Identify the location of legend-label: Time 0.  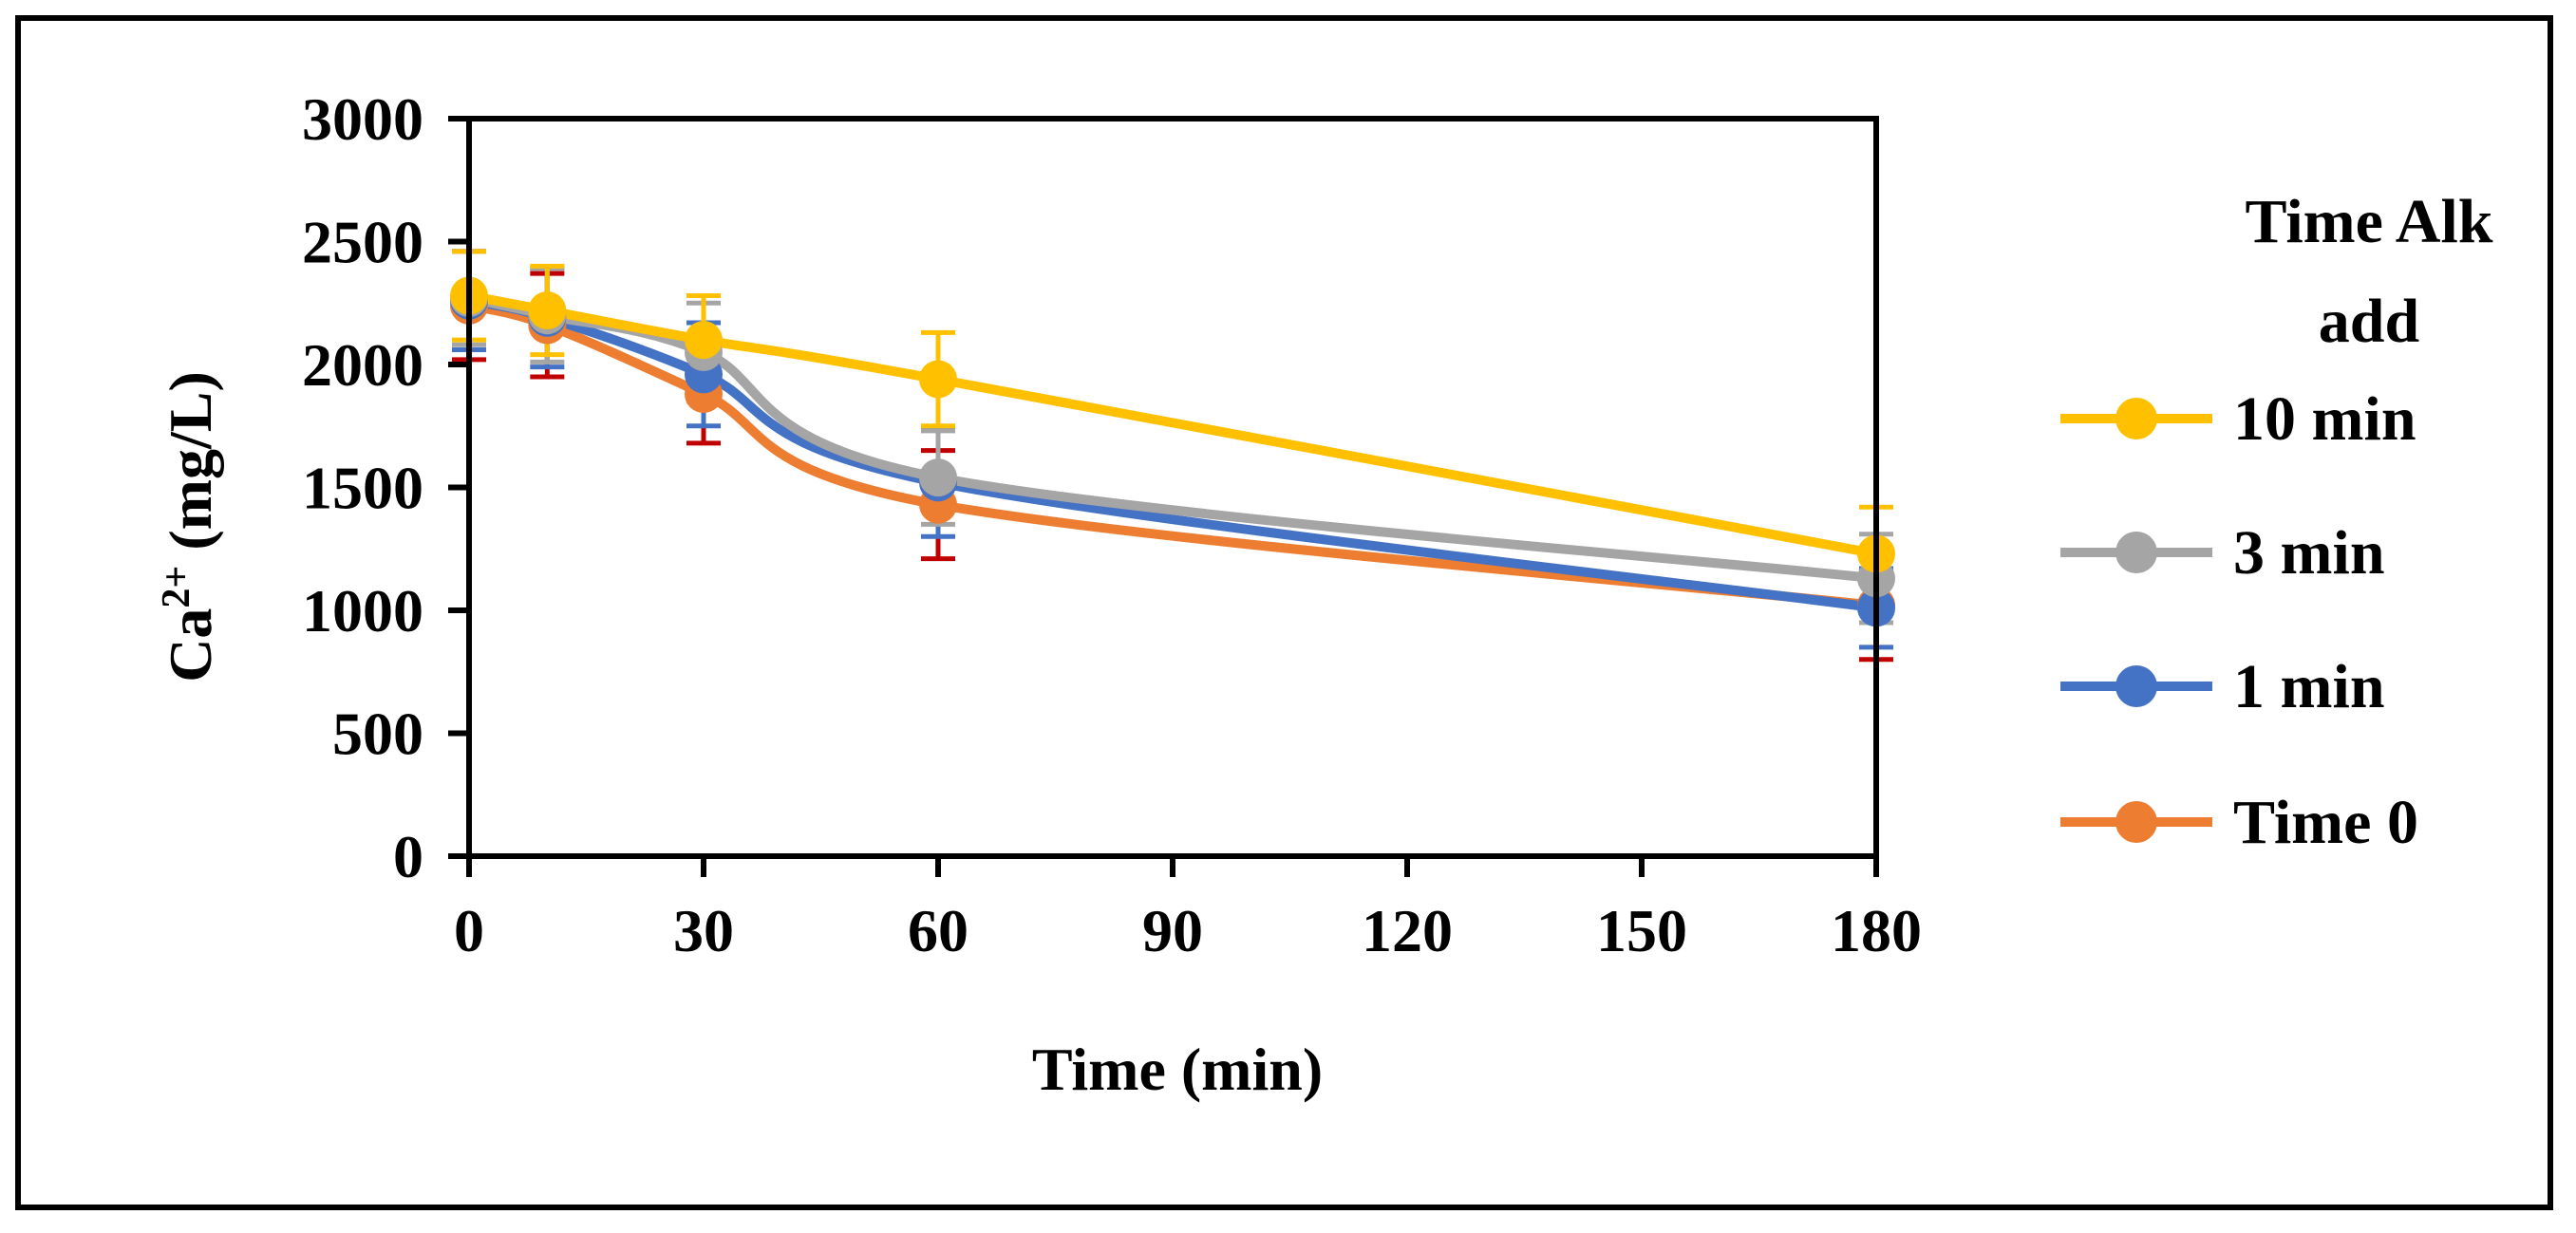
(2325, 822).